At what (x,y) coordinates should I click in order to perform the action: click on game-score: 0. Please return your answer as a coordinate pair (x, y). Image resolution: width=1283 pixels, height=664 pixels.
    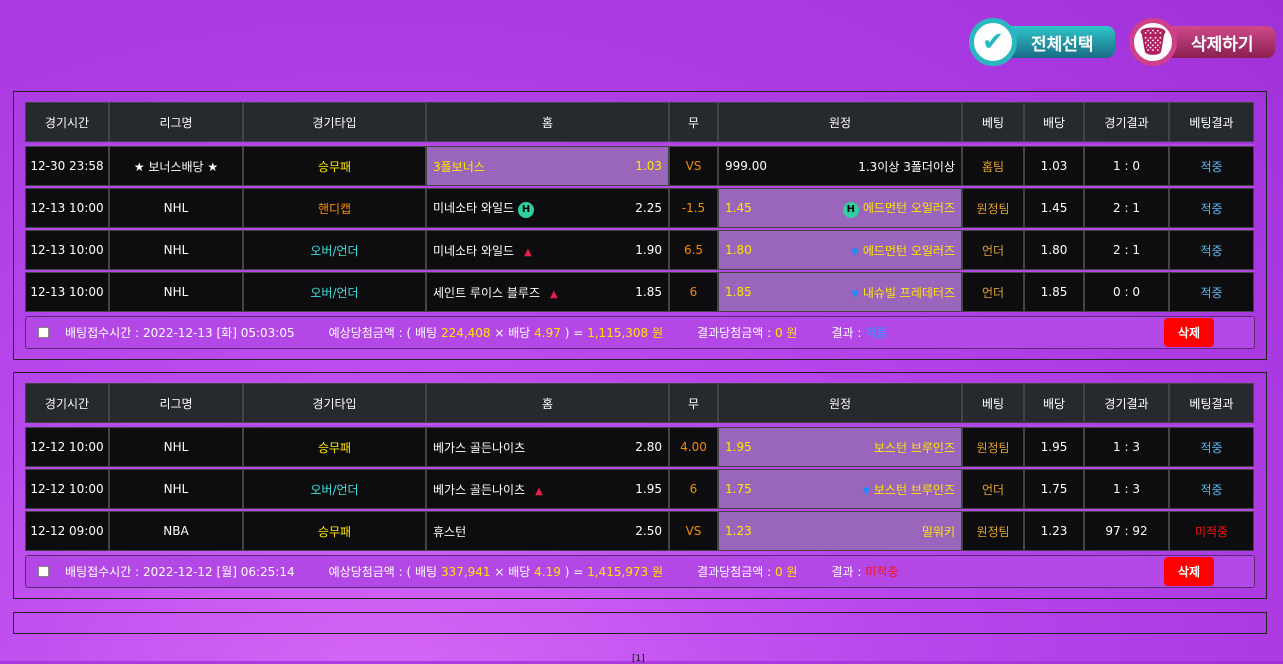
    Looking at the image, I should click on (1126, 292).